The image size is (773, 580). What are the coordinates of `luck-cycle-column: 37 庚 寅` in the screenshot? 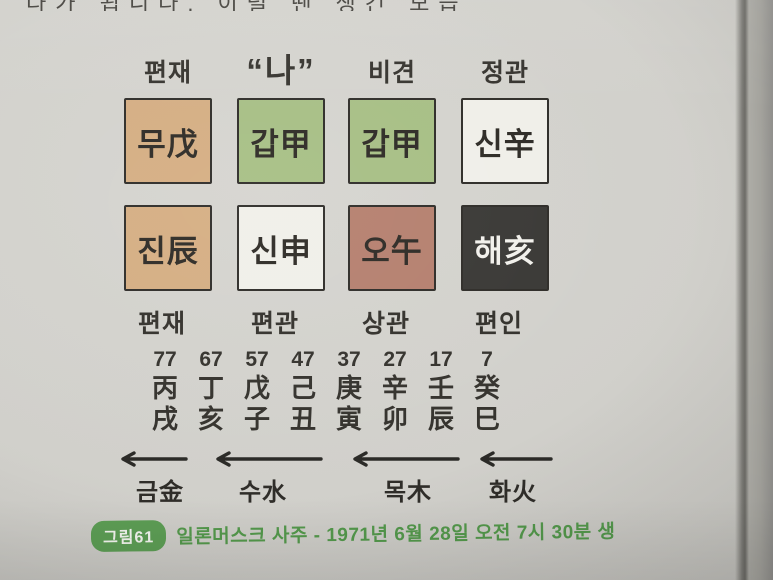 It's located at (349, 390).